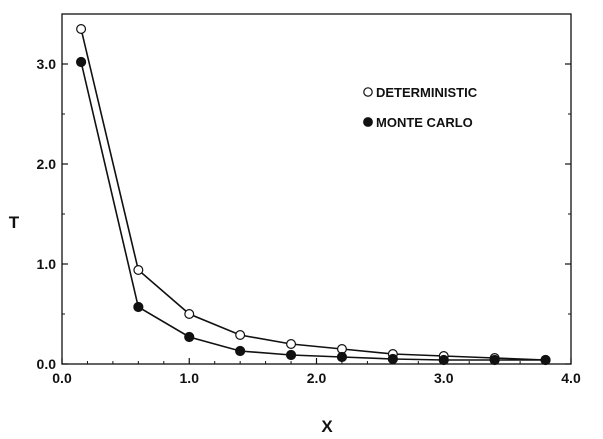  Describe the element at coordinates (317, 378) in the screenshot. I see `x-tick-label: 2.0` at that location.